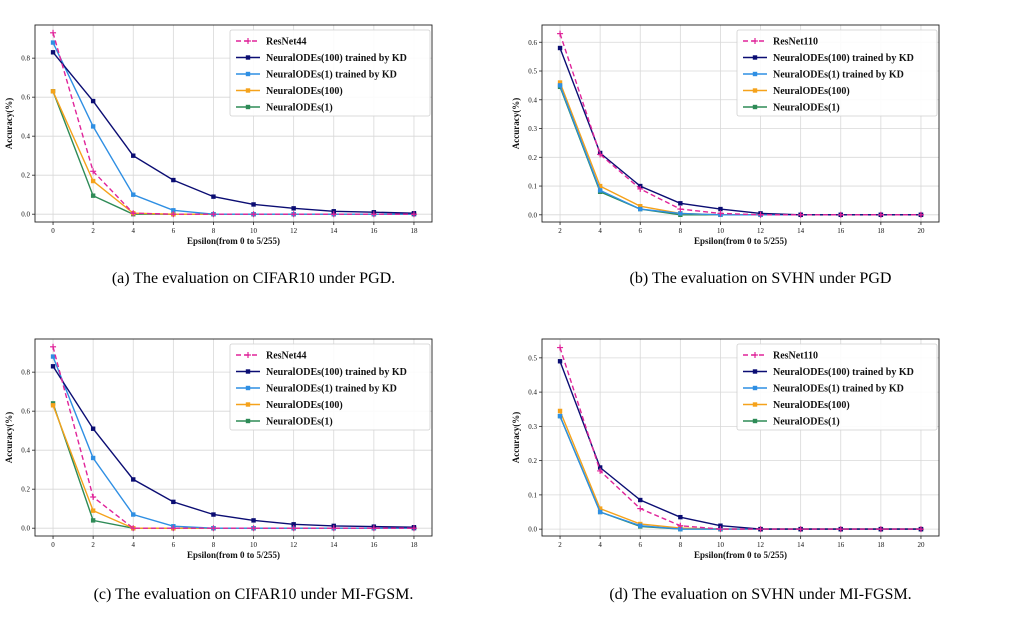  I want to click on y-tick-label: 0.8, so click(25, 373).